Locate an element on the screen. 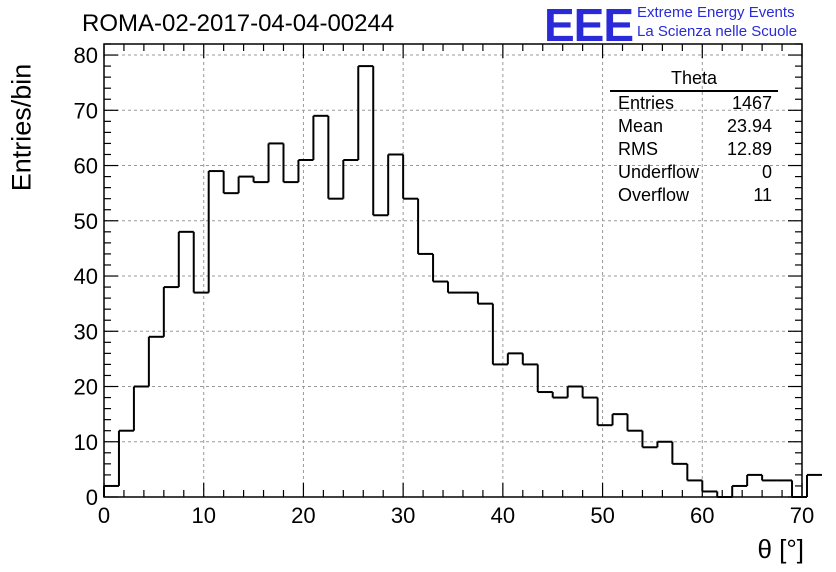 Image resolution: width=836 pixels, height=572 pixels. stats-value: 12.89 is located at coordinates (749, 149).